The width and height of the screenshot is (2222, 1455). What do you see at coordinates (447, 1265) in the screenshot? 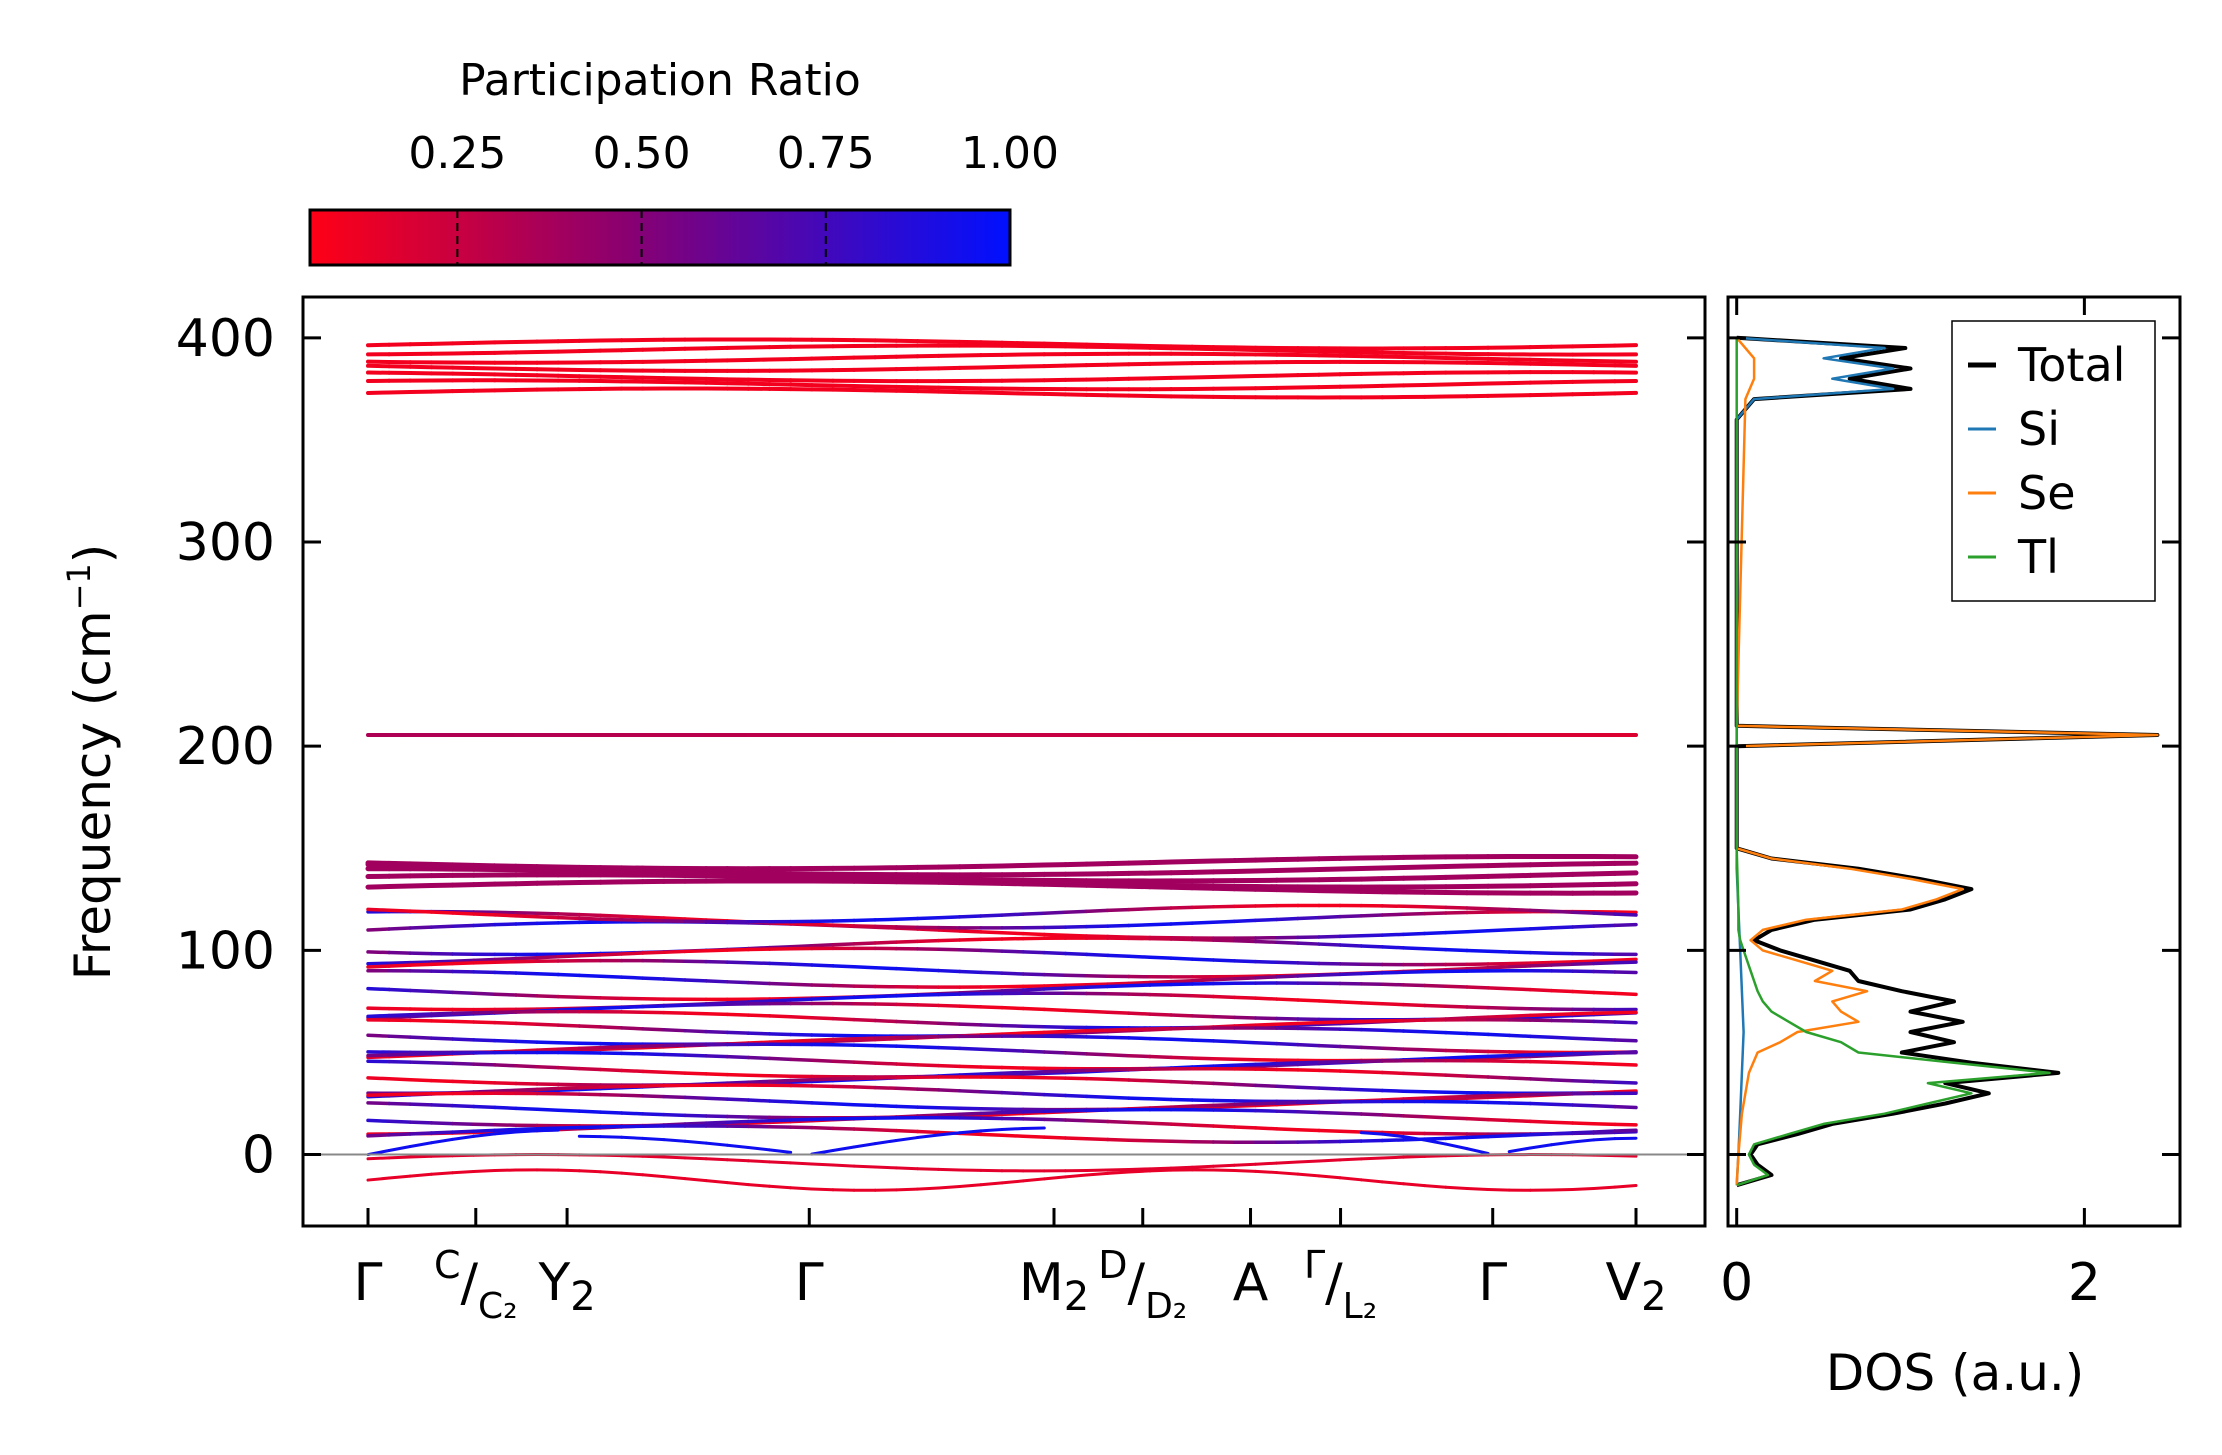
I see `x-tick-top: C` at bounding box center [447, 1265].